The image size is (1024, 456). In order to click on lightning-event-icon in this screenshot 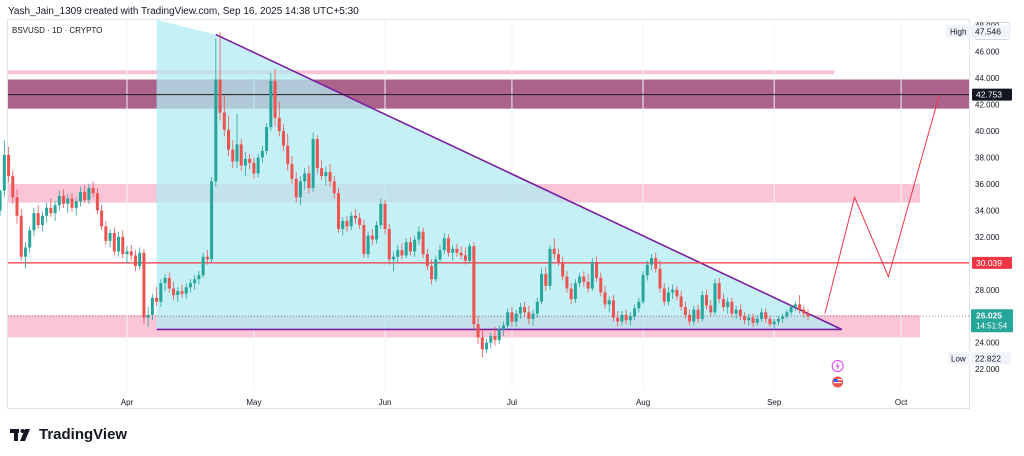, I will do `click(837, 366)`.